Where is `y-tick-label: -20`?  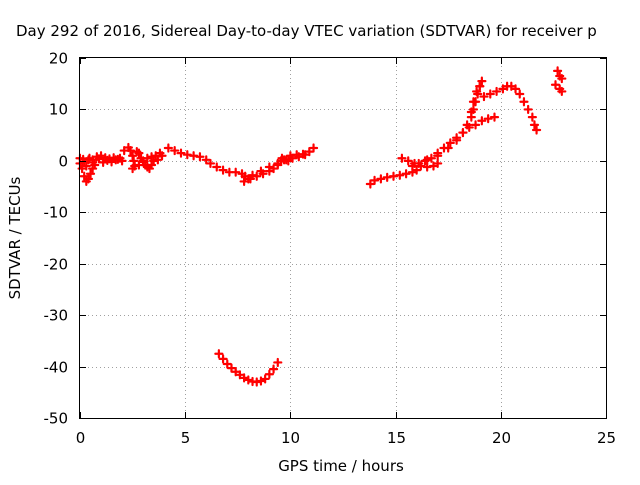 y-tick-label: -20 is located at coordinates (56, 265).